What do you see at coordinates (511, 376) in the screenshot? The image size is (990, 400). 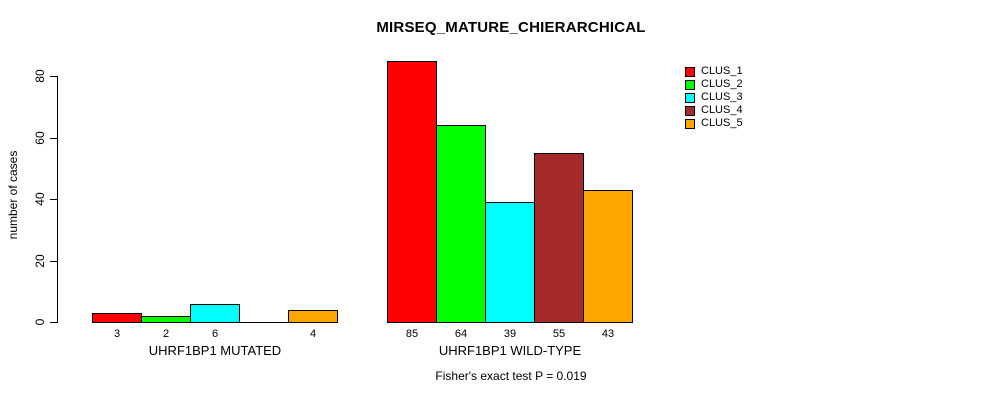 I see `footer-annotation: Fisher's exact test P = 0.019` at bounding box center [511, 376].